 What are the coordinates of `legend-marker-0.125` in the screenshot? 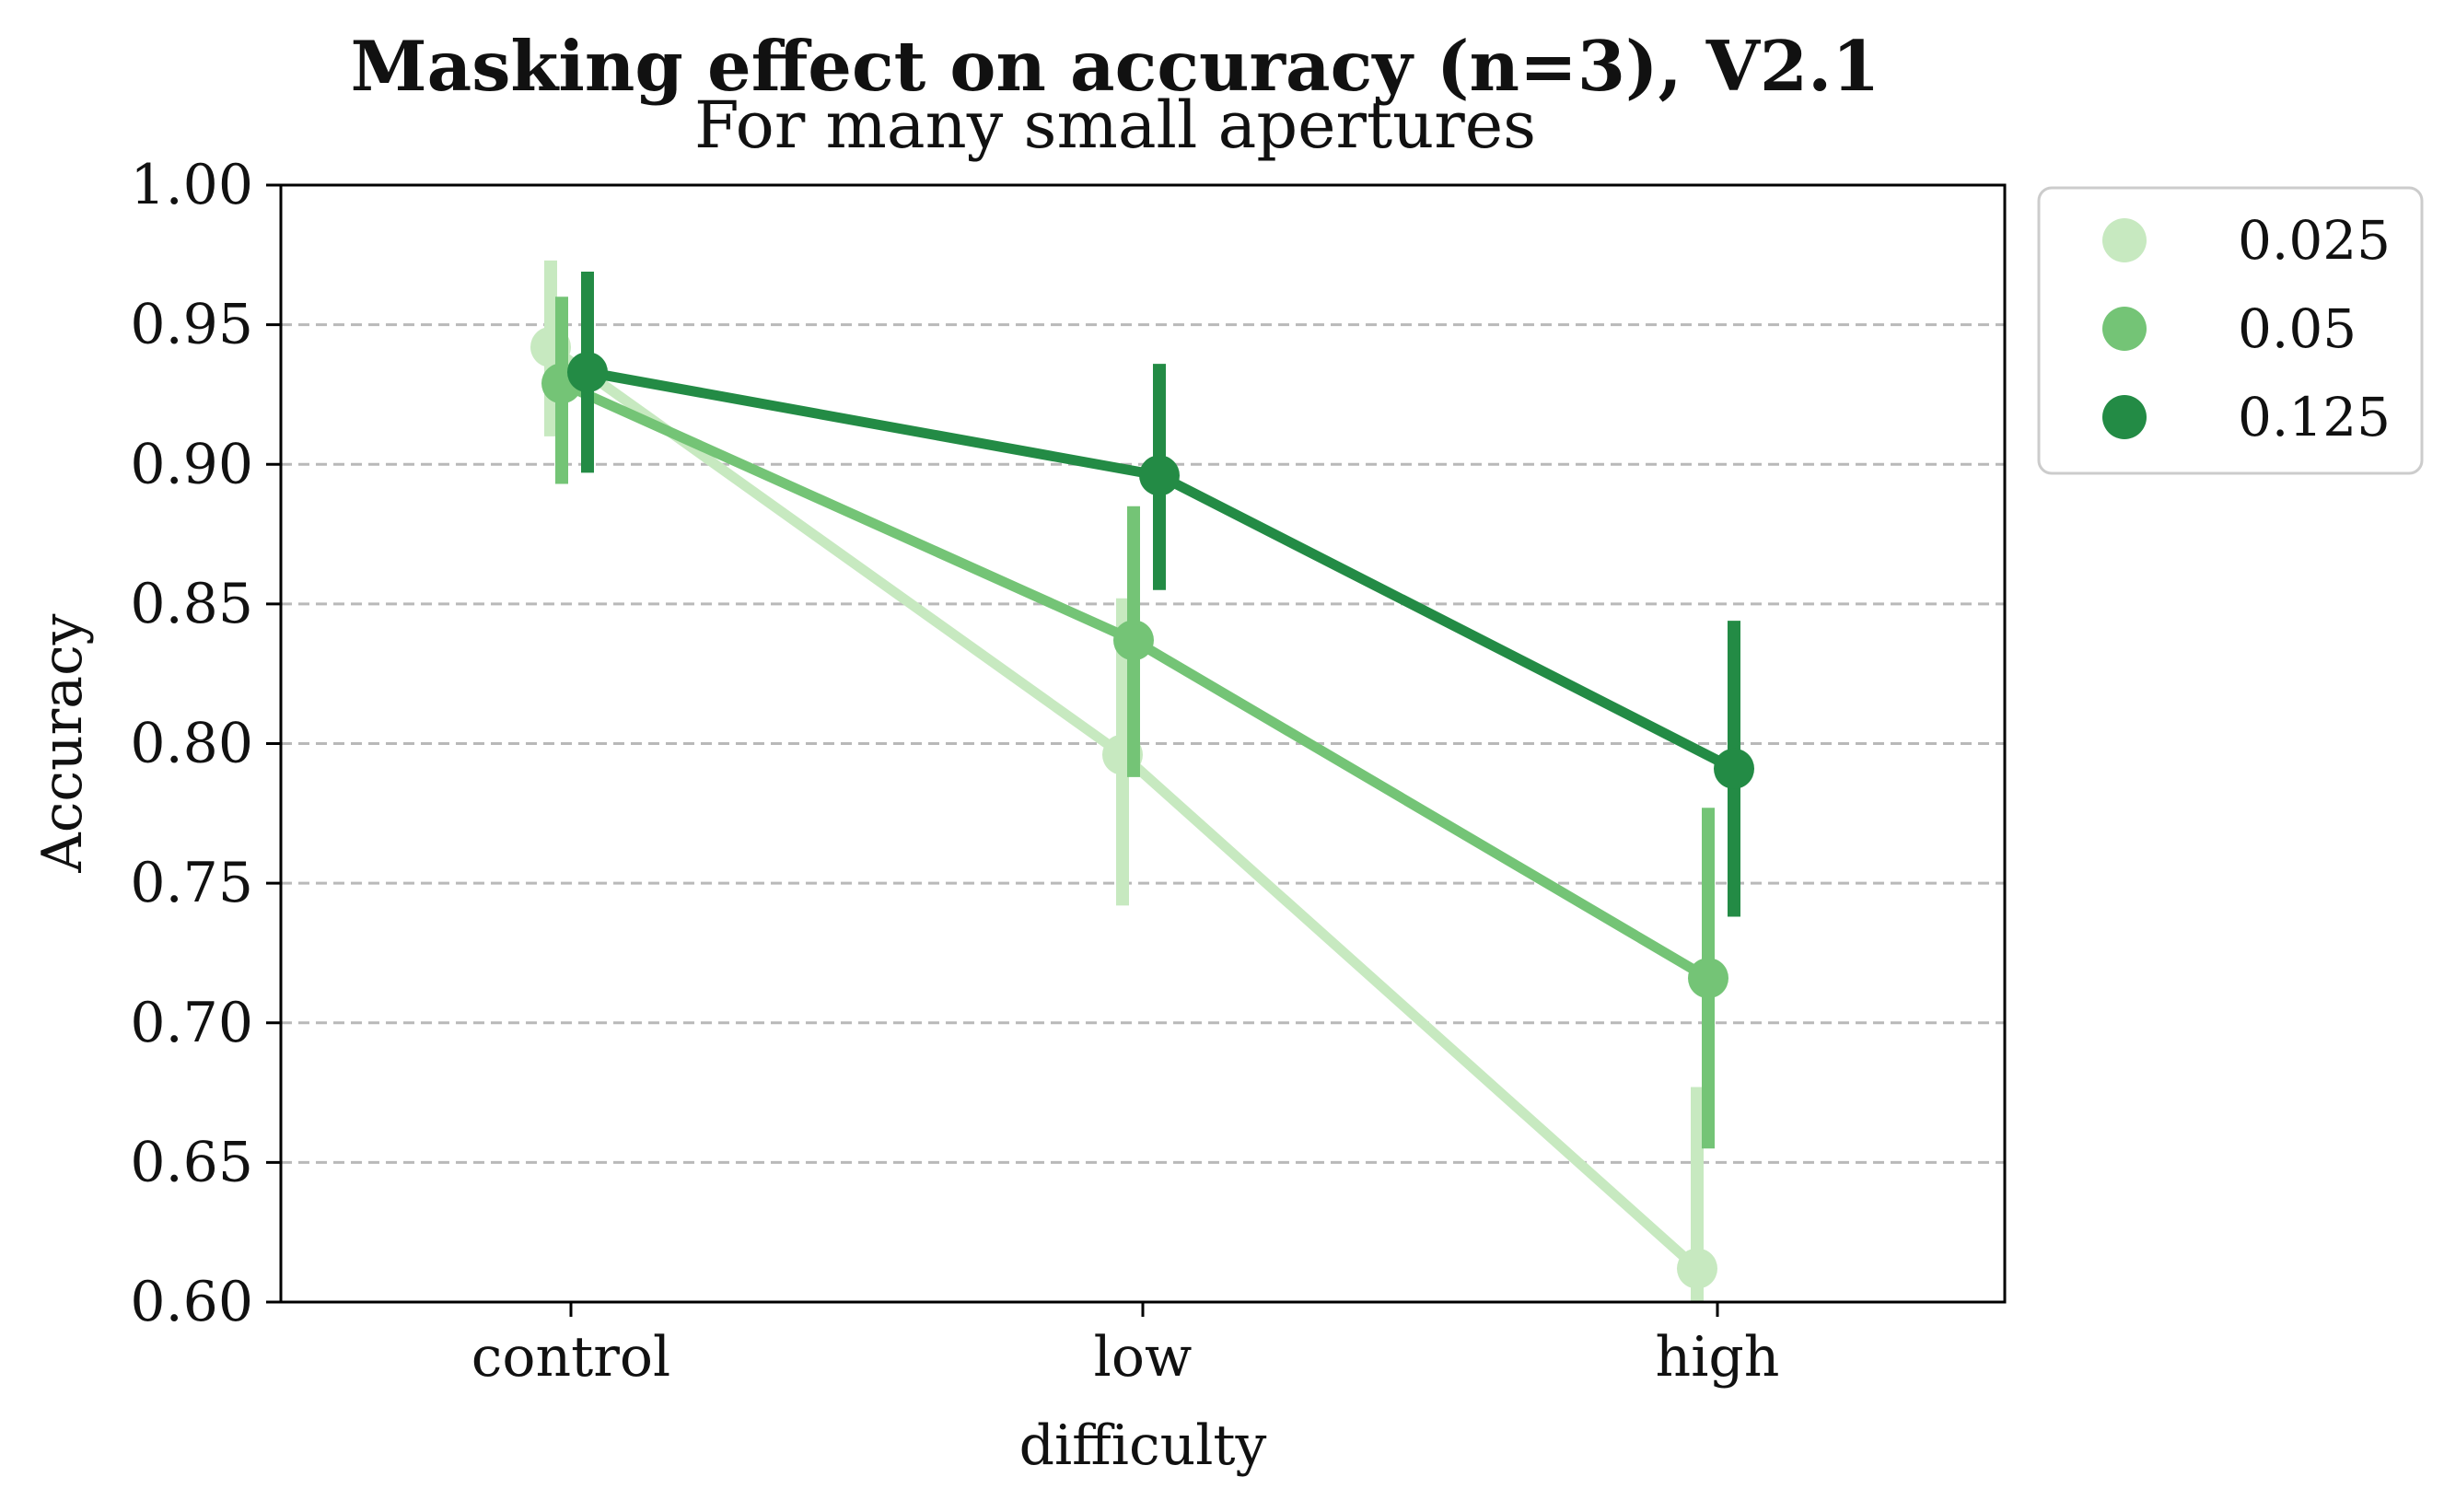 It's located at (2124, 417).